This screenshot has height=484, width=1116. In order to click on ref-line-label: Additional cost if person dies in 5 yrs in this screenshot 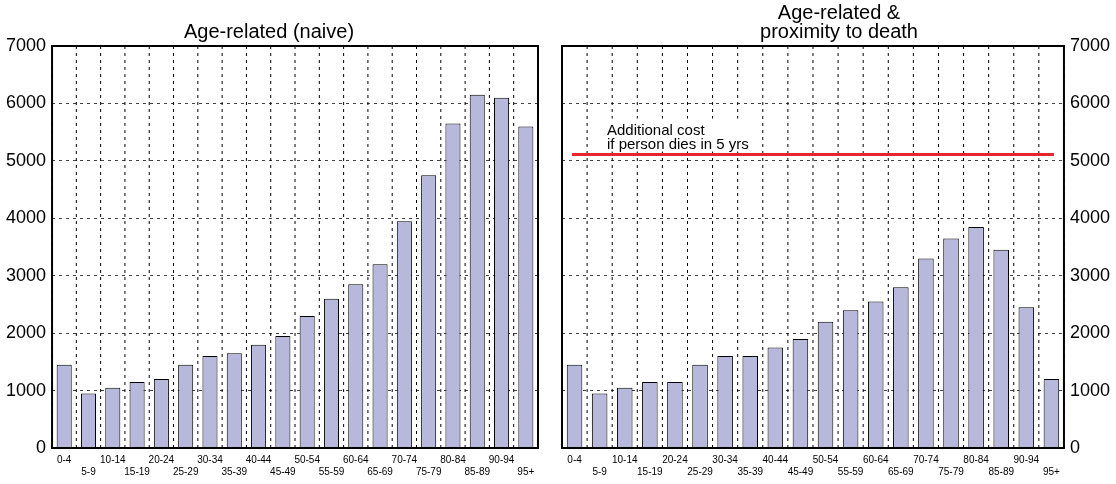, I will do `click(678, 136)`.